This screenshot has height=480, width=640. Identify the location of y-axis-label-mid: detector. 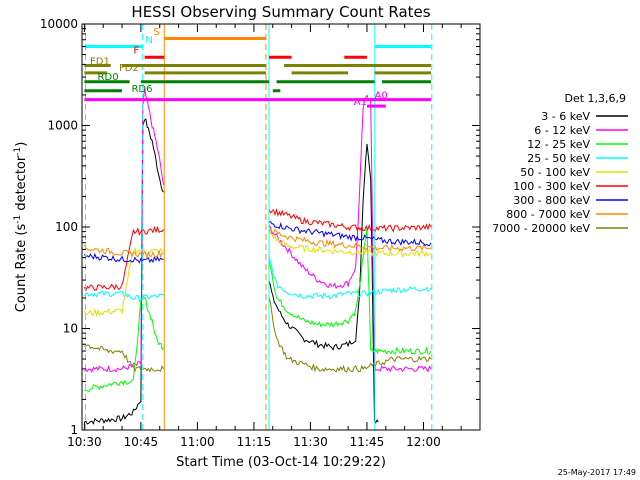
(21, 185).